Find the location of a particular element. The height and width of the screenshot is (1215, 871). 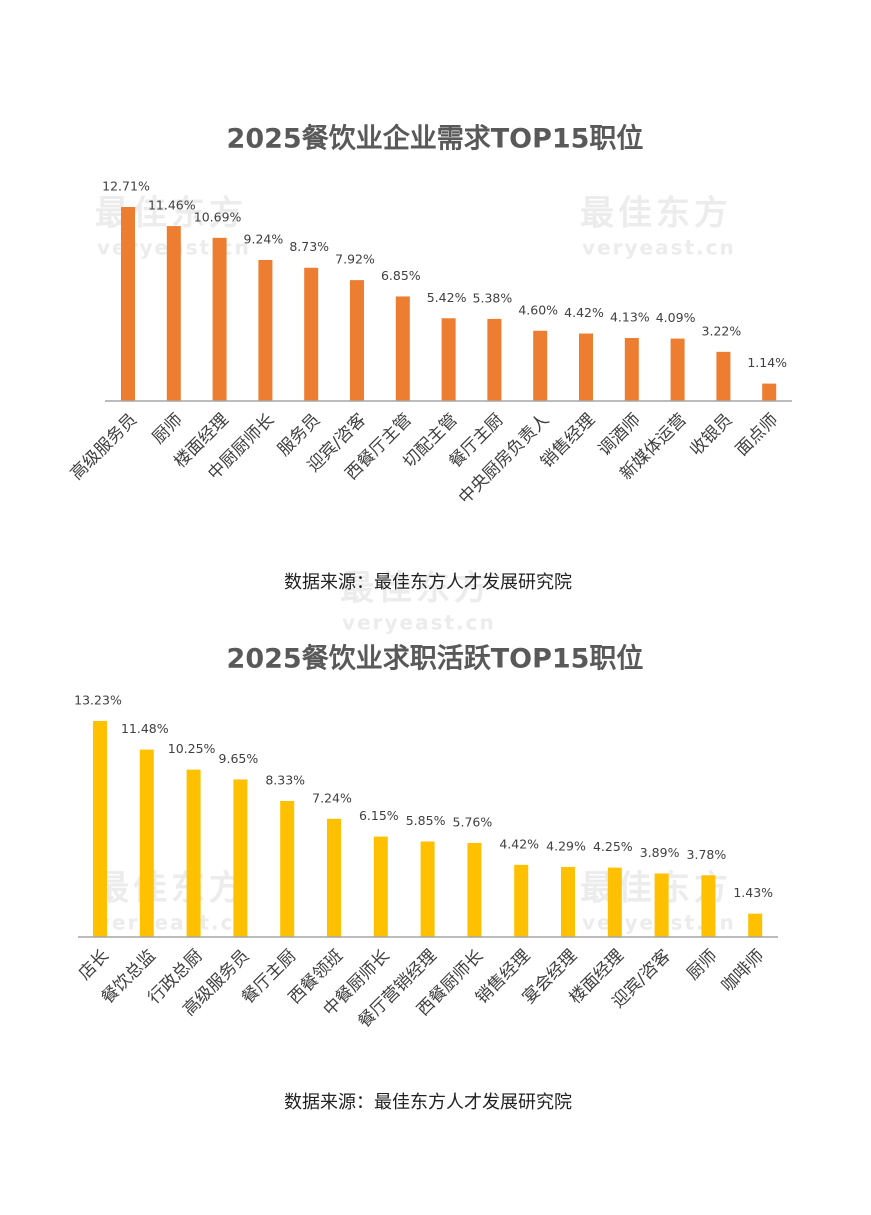

value-label: 4.25% is located at coordinates (613, 846).